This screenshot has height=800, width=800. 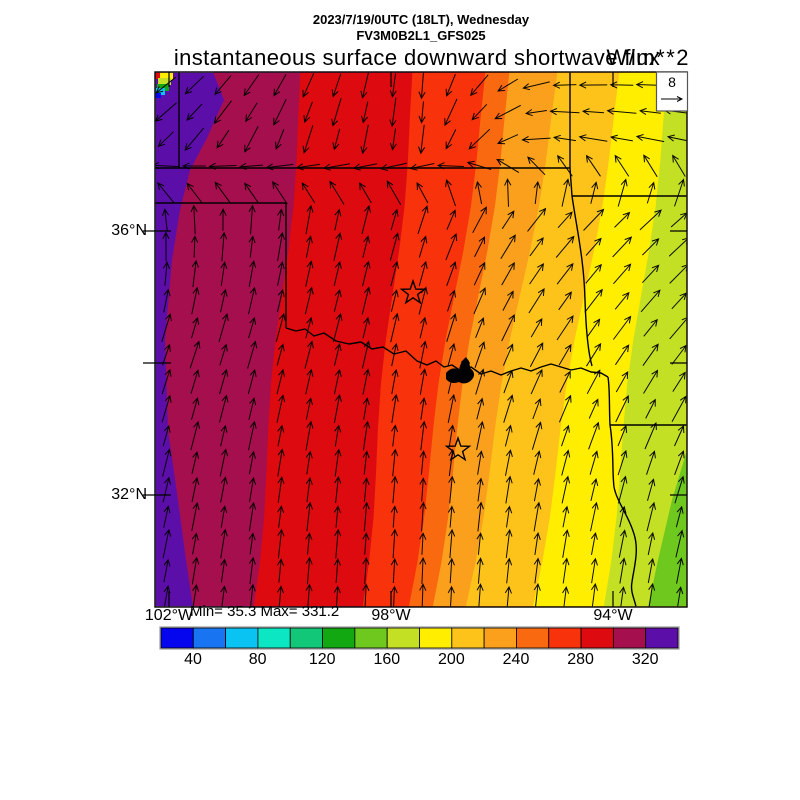 What do you see at coordinates (648, 57) in the screenshot?
I see `plot-units-label: W/m**2` at bounding box center [648, 57].